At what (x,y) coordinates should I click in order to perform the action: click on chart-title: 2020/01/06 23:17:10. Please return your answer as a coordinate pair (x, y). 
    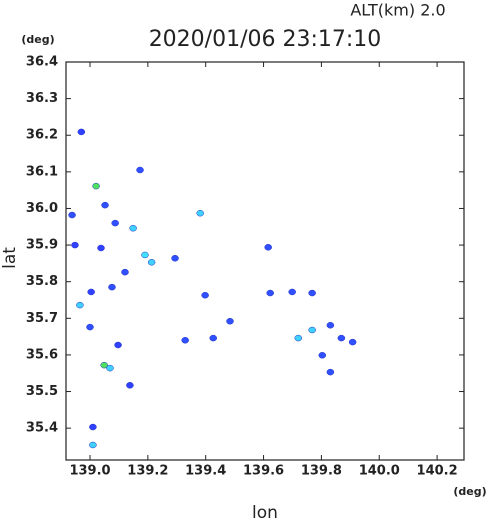
    Looking at the image, I should click on (265, 39).